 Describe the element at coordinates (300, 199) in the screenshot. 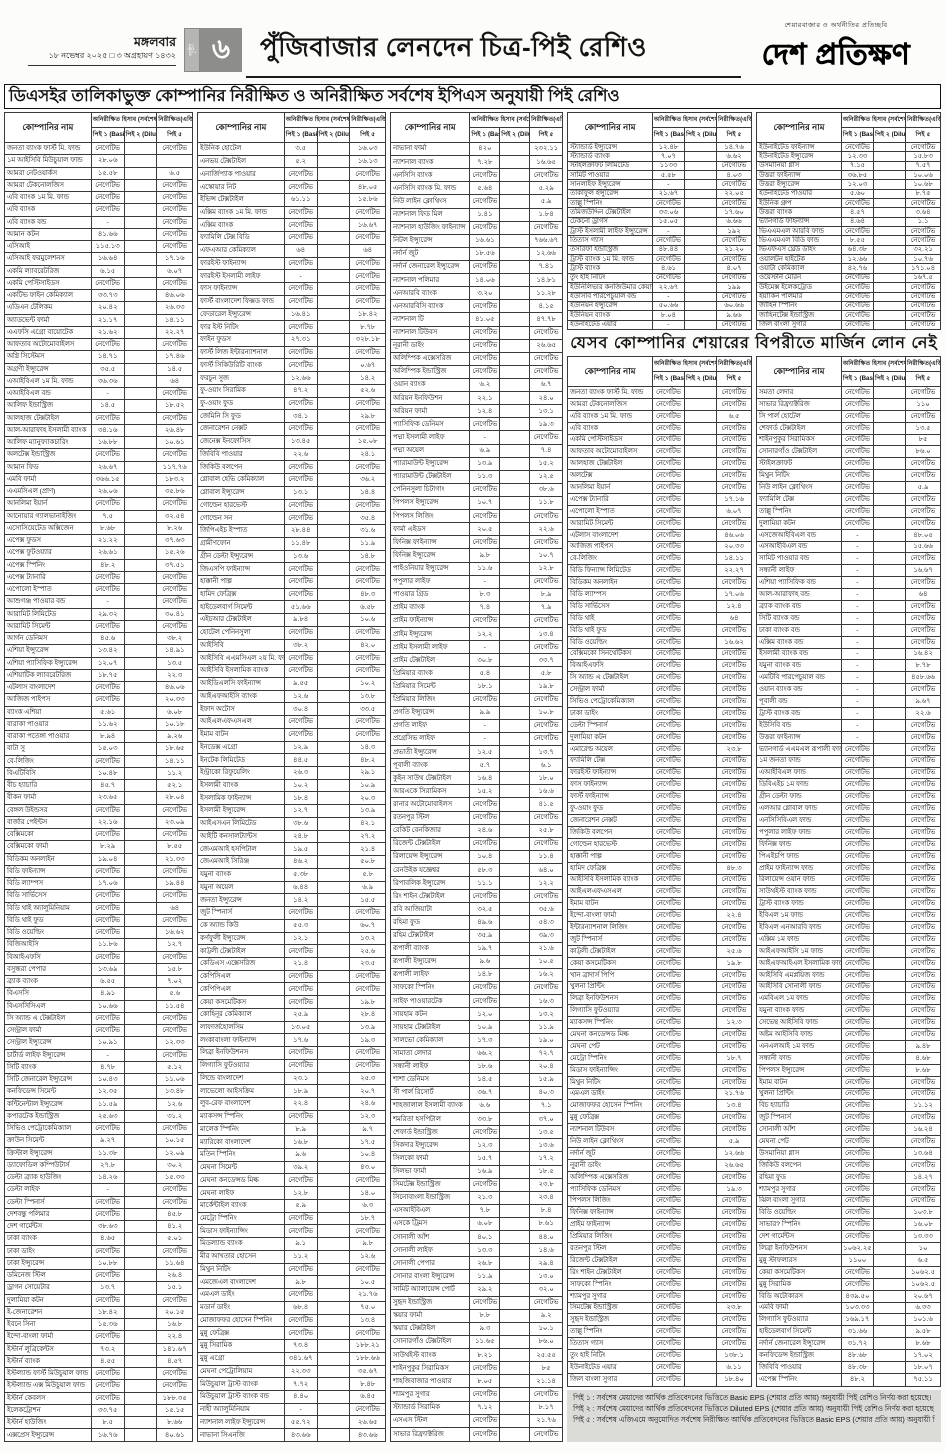

I see `pe1-cell: ৬১.১১` at that location.